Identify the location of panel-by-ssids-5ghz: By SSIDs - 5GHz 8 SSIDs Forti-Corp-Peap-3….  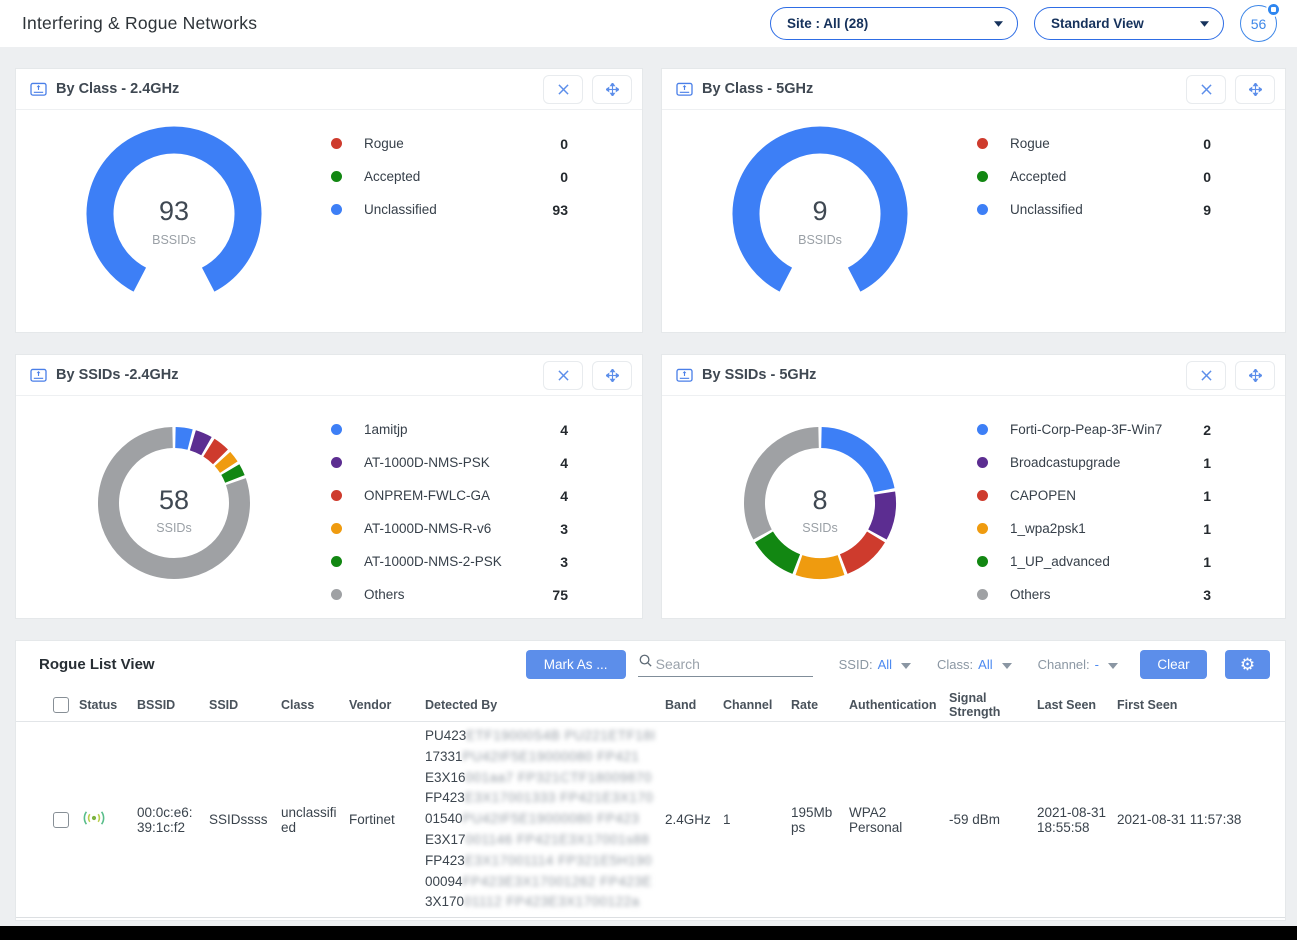
(973, 486).